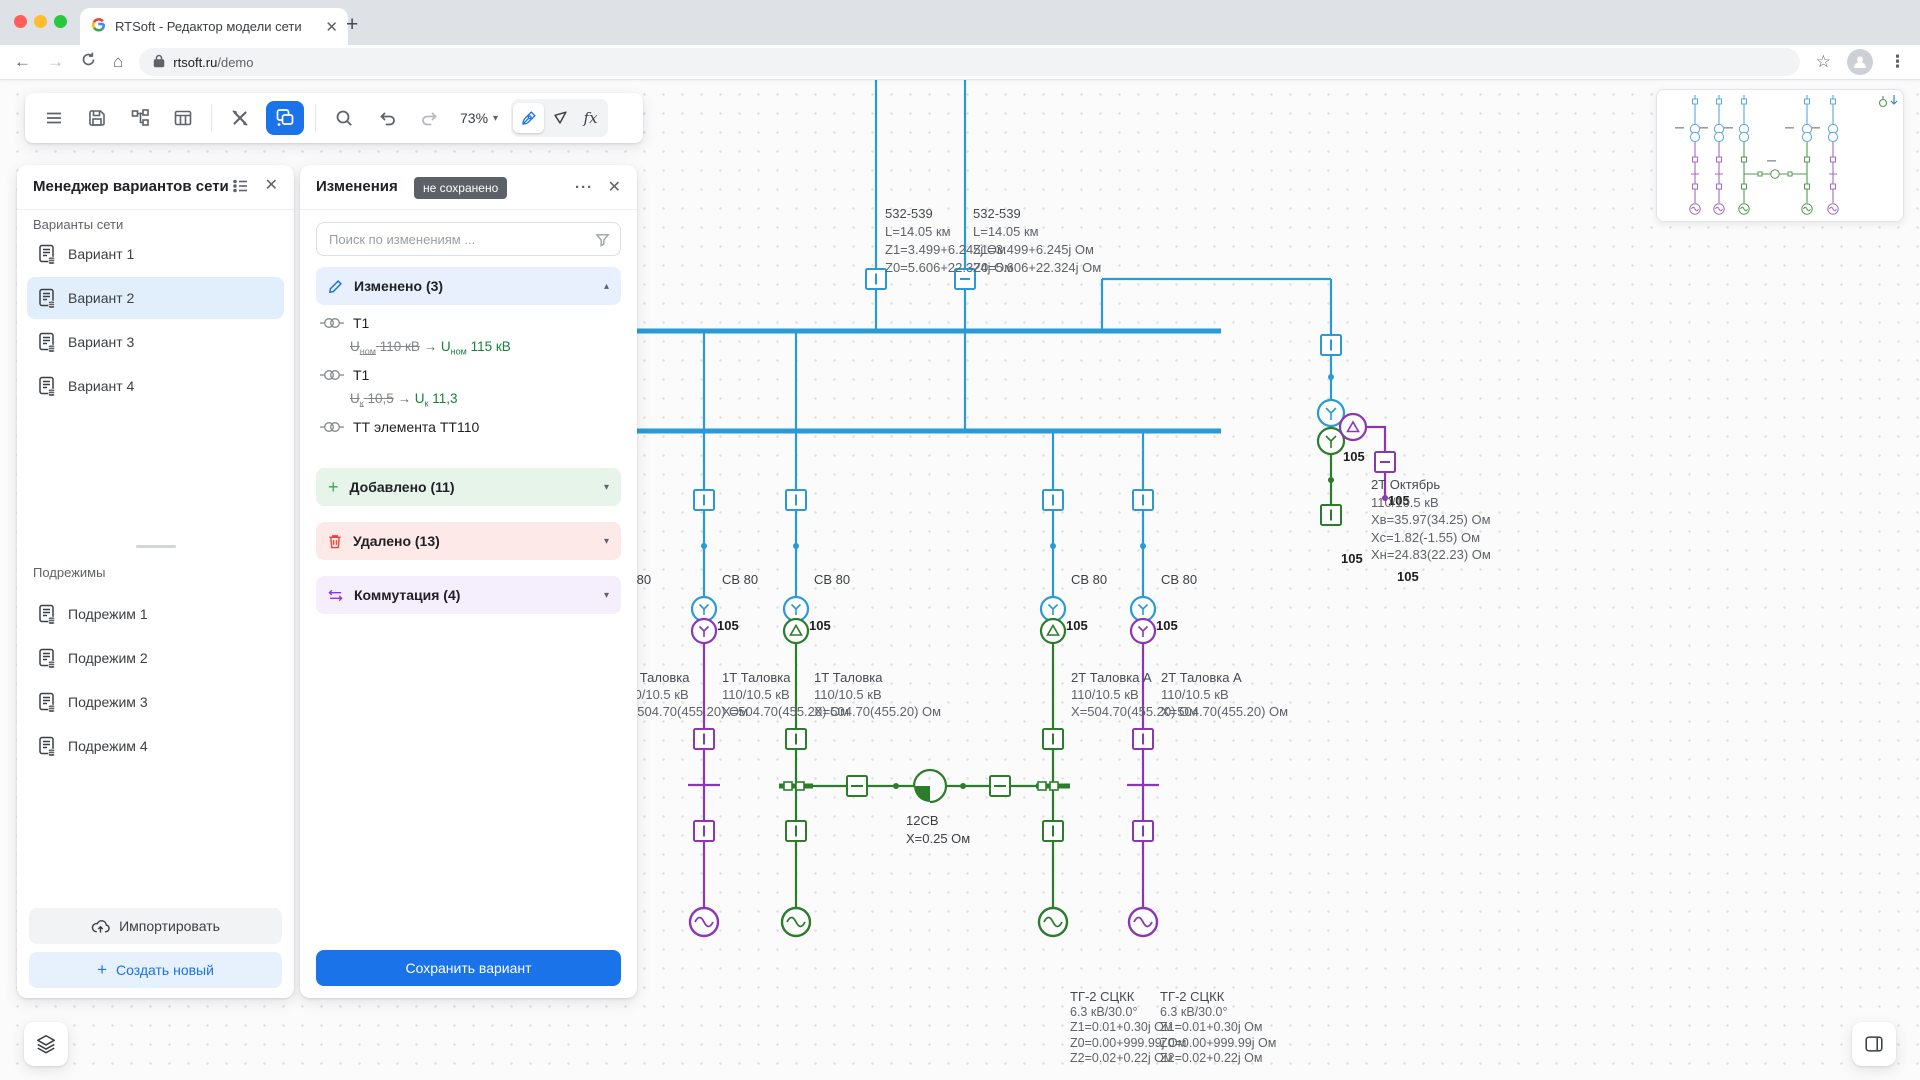 Image resolution: width=1920 pixels, height=1080 pixels. Describe the element at coordinates (155, 342) in the screenshot. I see `variant-item-3: Вариант 3` at that location.